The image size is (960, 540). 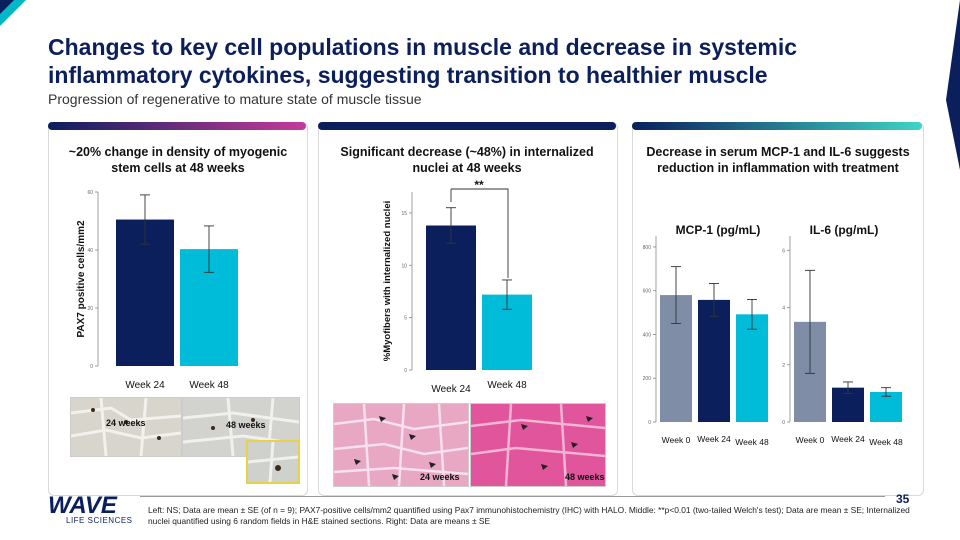 What do you see at coordinates (647, 335) in the screenshot?
I see `mcp1-y-tick-label: 400` at bounding box center [647, 335].